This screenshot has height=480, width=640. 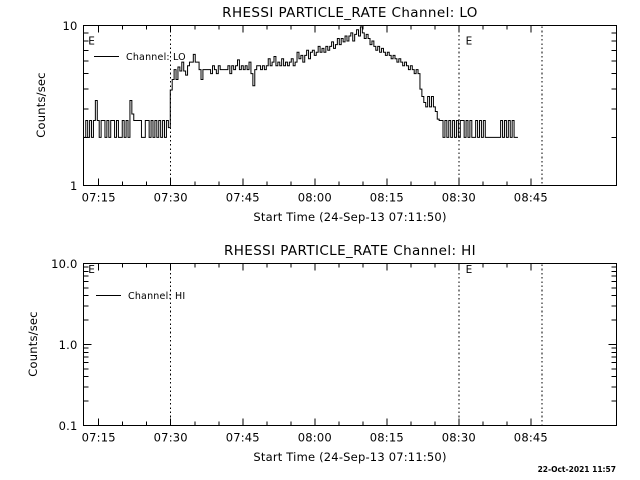 I want to click on panel-lo-y-tick-labels: 10 1, so click(x=69, y=106).